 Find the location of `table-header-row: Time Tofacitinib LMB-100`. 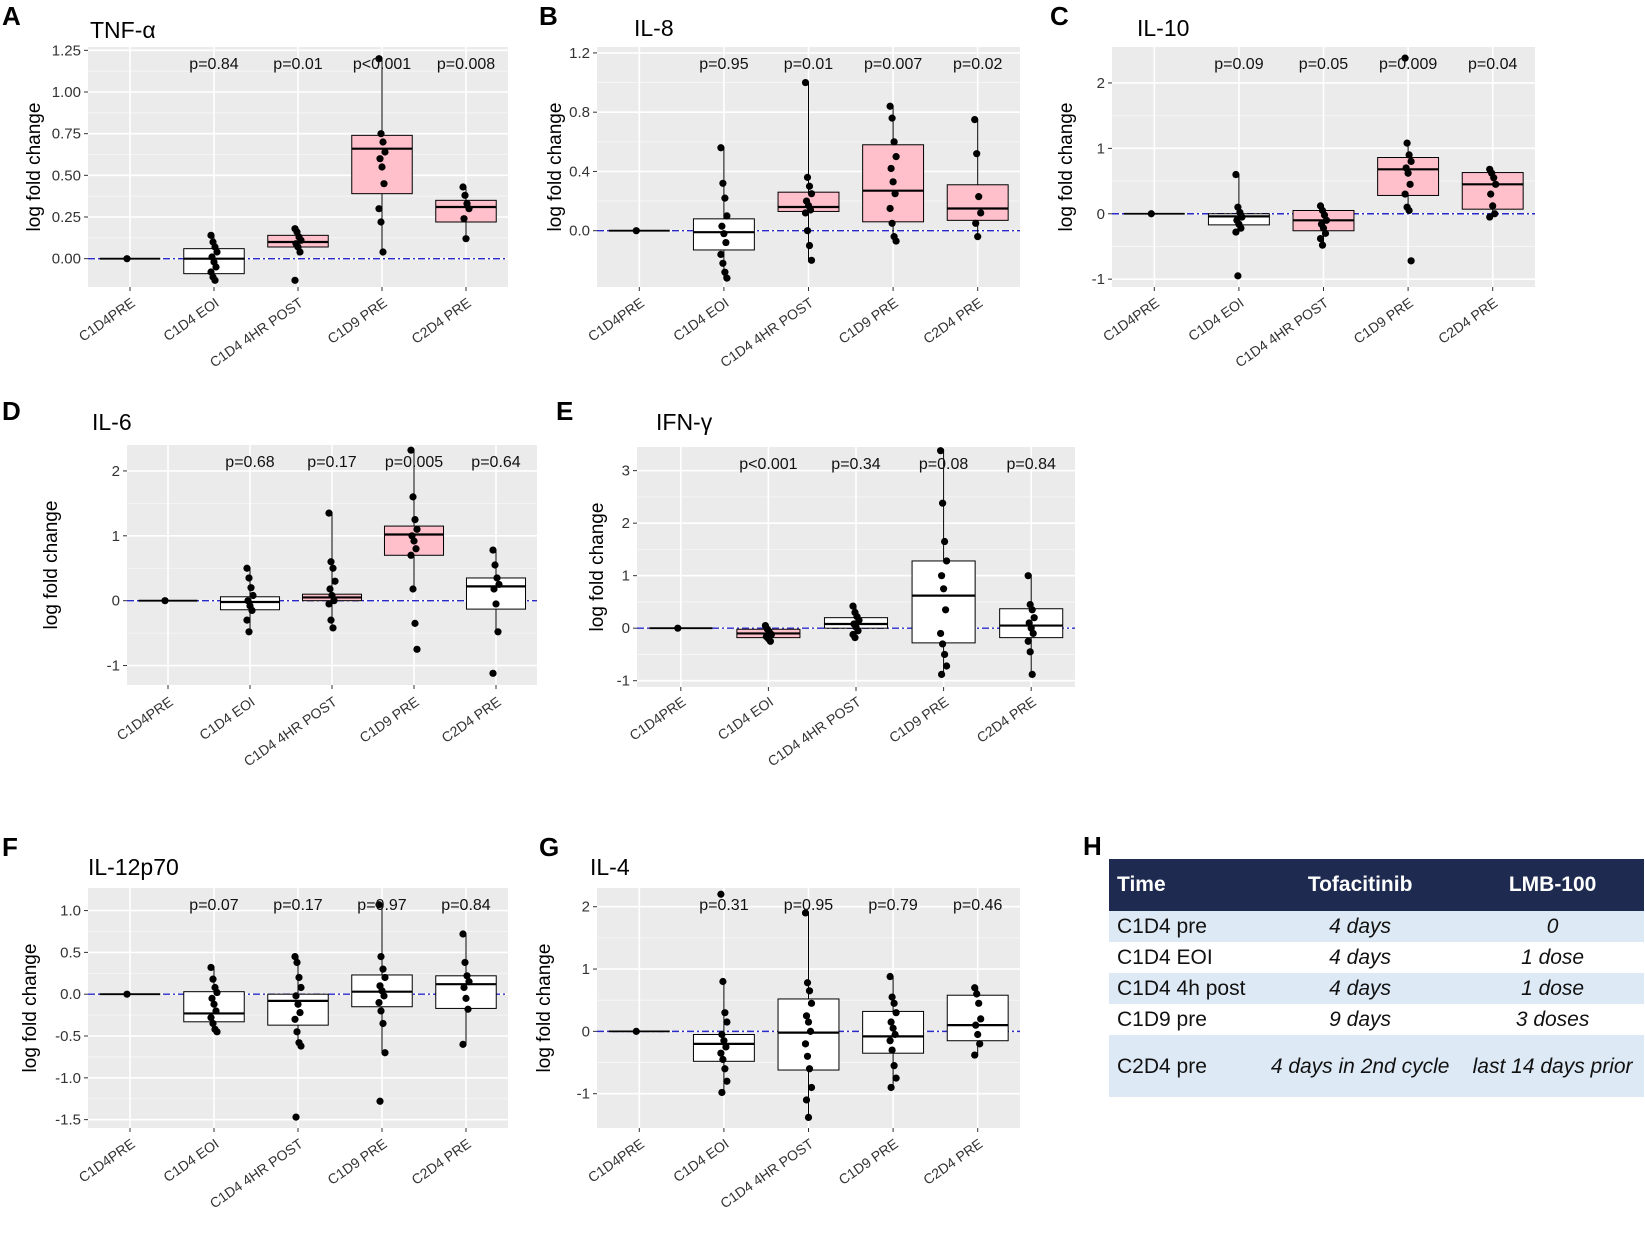

table-header-row: Time Tofacitinib LMB-100 is located at coordinates (1376, 885).